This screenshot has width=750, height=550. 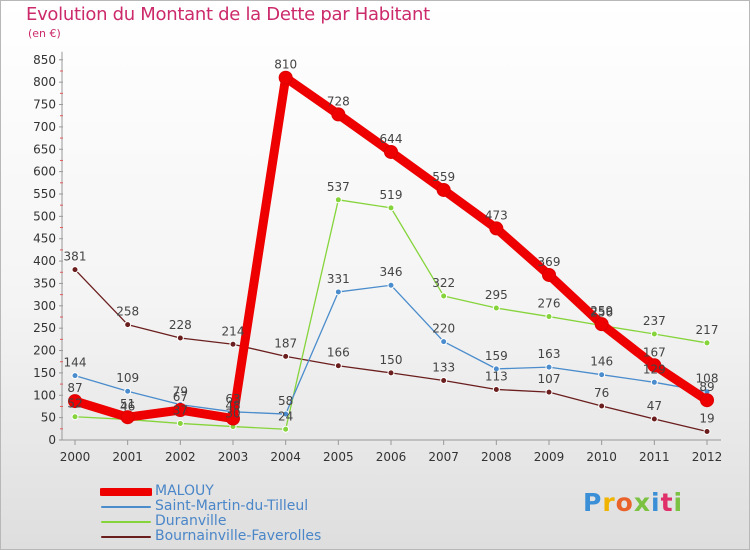 What do you see at coordinates (549, 367) in the screenshot?
I see `data-point-saint-martin-du-tilleul-2009` at bounding box center [549, 367].